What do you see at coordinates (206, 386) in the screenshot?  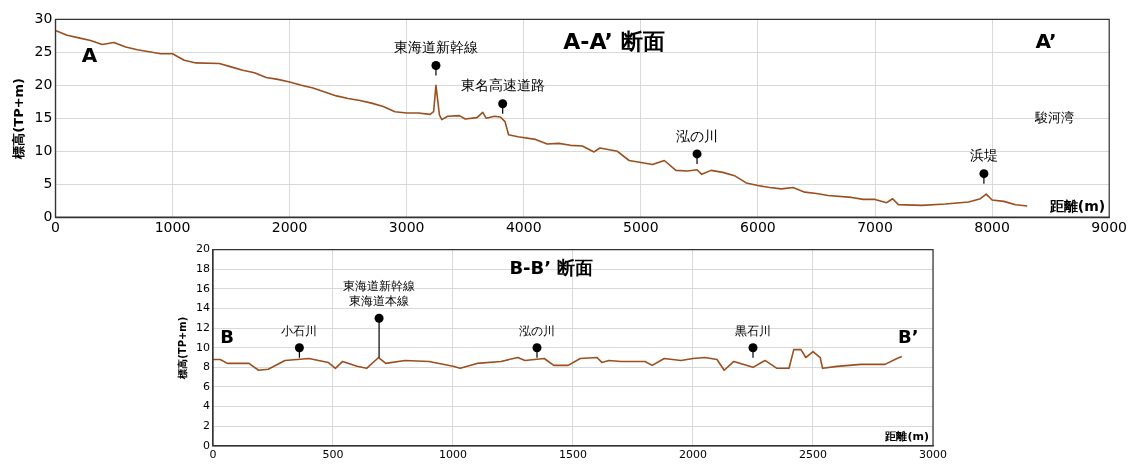 I see `y-tick-label: 6` at bounding box center [206, 386].